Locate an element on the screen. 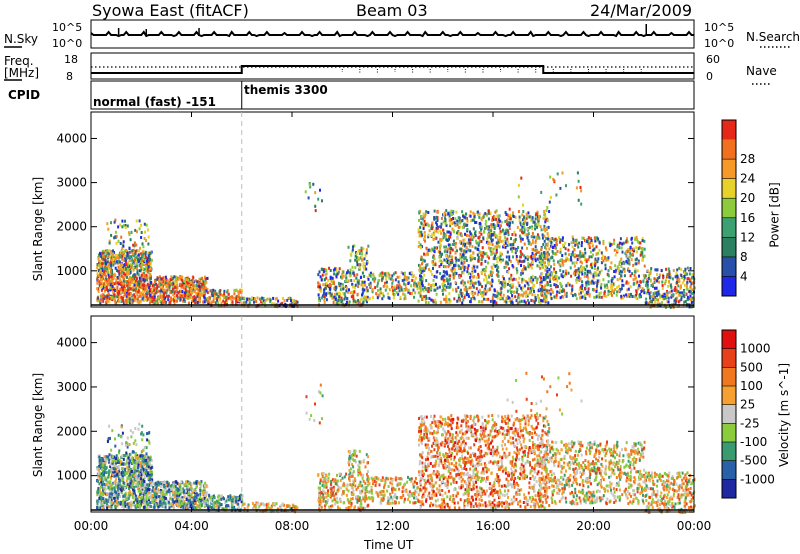 Image resolution: width=800 pixels, height=554 pixels. date-title: 24/Mar/2009 is located at coordinates (641, 10).